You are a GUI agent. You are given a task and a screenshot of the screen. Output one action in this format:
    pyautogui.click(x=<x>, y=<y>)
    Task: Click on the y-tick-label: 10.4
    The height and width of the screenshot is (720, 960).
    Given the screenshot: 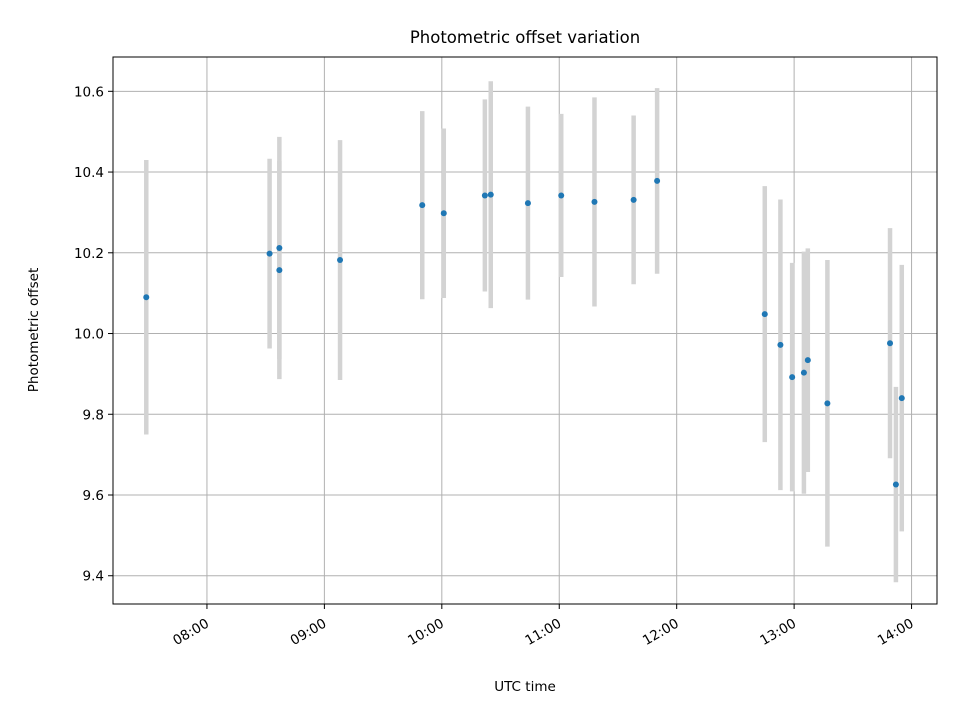 What is the action you would take?
    pyautogui.click(x=89, y=173)
    